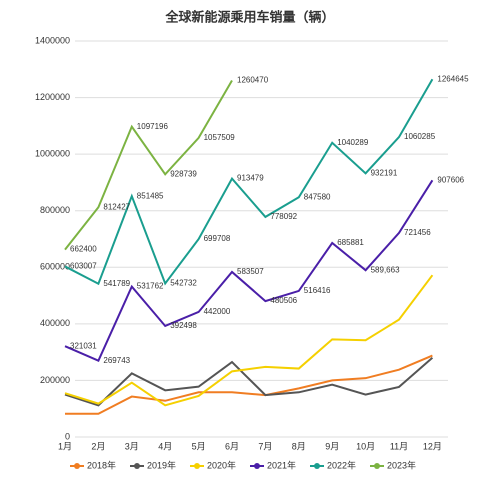 This screenshot has height=490, width=500. What do you see at coordinates (401, 464) in the screenshot?
I see `legend-label: 2023年` at bounding box center [401, 464].